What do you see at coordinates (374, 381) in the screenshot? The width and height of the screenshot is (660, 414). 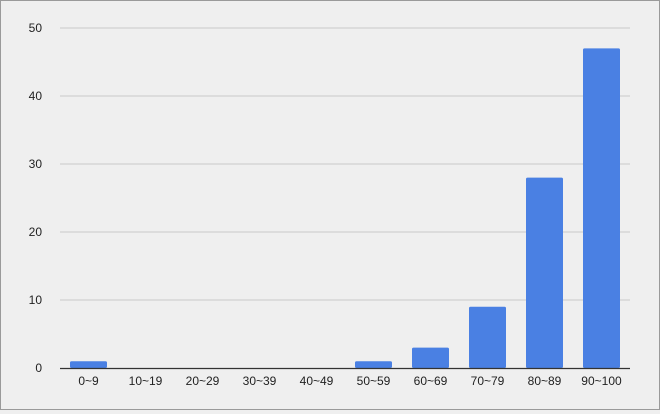 I see `x-tick-label: 50~59` at bounding box center [374, 381].